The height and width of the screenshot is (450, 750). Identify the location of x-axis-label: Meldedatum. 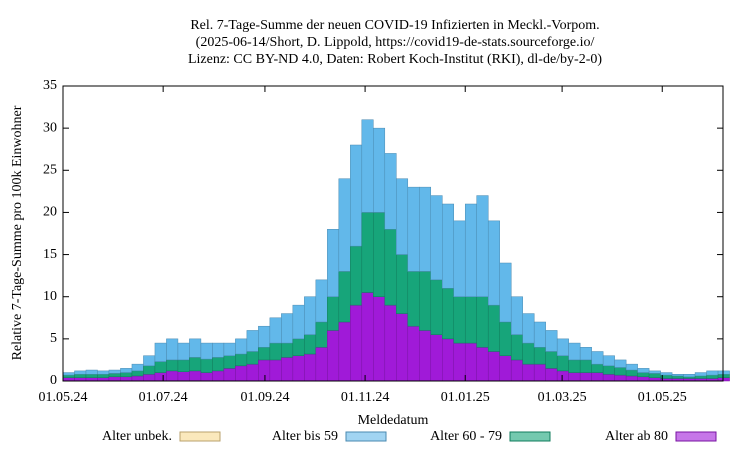
(393, 420).